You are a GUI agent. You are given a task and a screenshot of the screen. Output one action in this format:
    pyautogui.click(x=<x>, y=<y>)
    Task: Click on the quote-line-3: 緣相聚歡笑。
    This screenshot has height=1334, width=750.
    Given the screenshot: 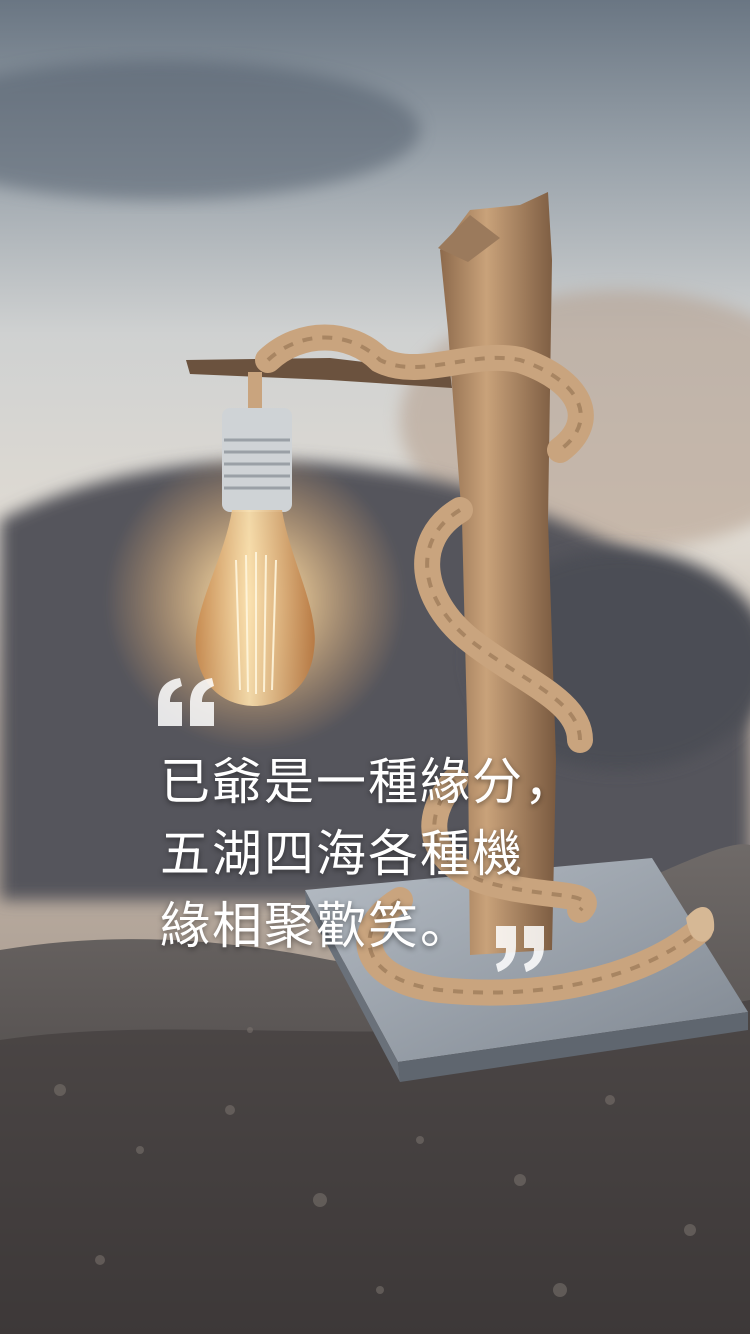 What is the action you would take?
    pyautogui.click(x=316, y=926)
    